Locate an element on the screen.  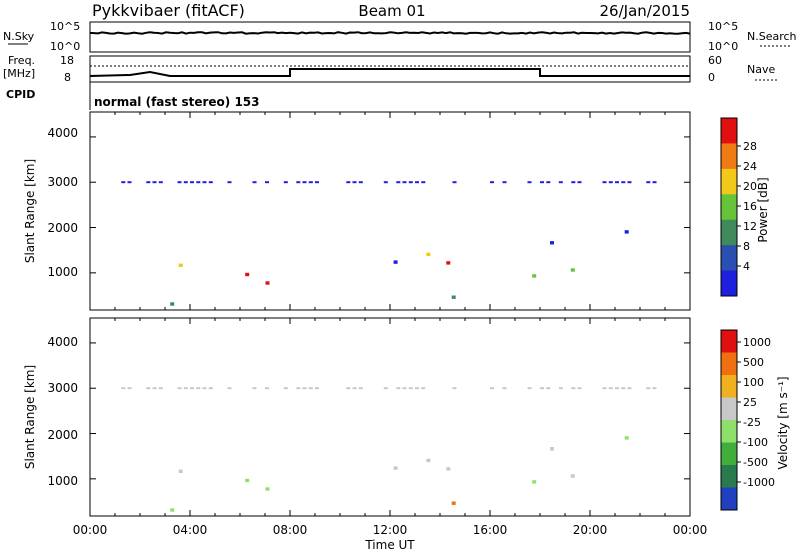
sky-right-tick-top: 10^5 is located at coordinates (723, 26).